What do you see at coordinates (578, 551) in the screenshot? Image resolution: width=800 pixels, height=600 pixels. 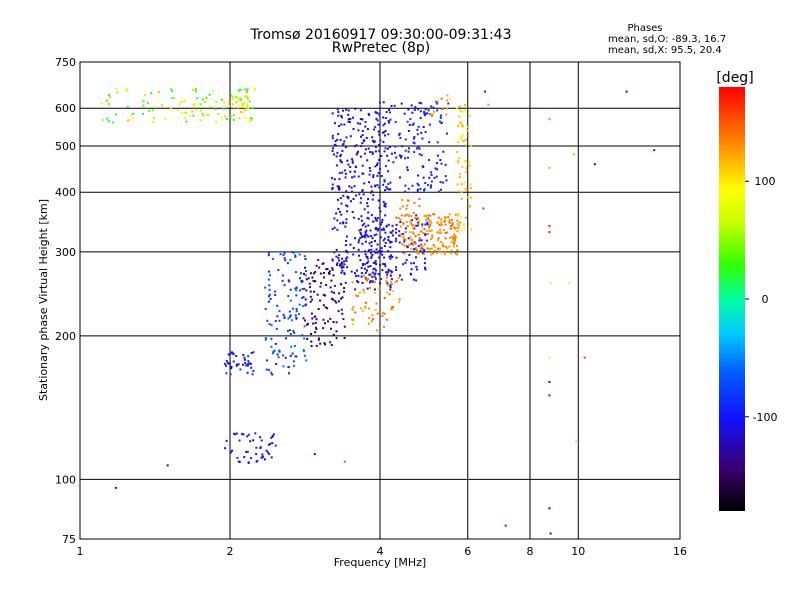 I see `x-tick-label: 10` at bounding box center [578, 551].